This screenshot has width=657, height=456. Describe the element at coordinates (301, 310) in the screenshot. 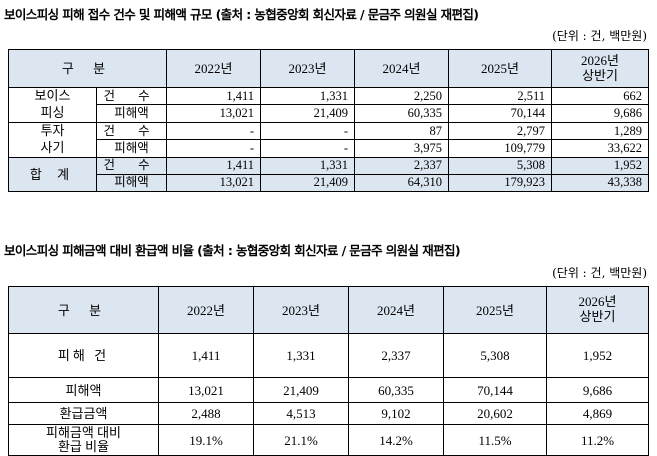

I see `table2-header-2023: 2023년` at that location.